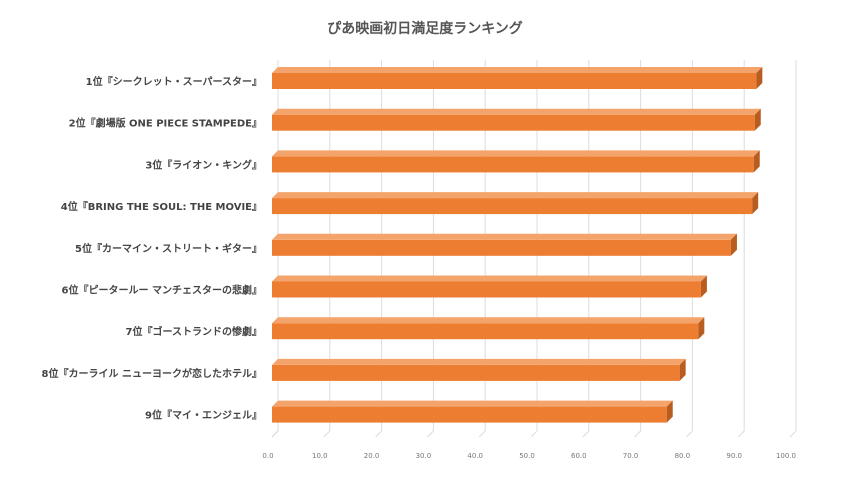 The height and width of the screenshot is (478, 850). Describe the element at coordinates (161, 206) in the screenshot. I see `category-label: 4位『BRING THE SOUL: THE MOVIE』` at that location.